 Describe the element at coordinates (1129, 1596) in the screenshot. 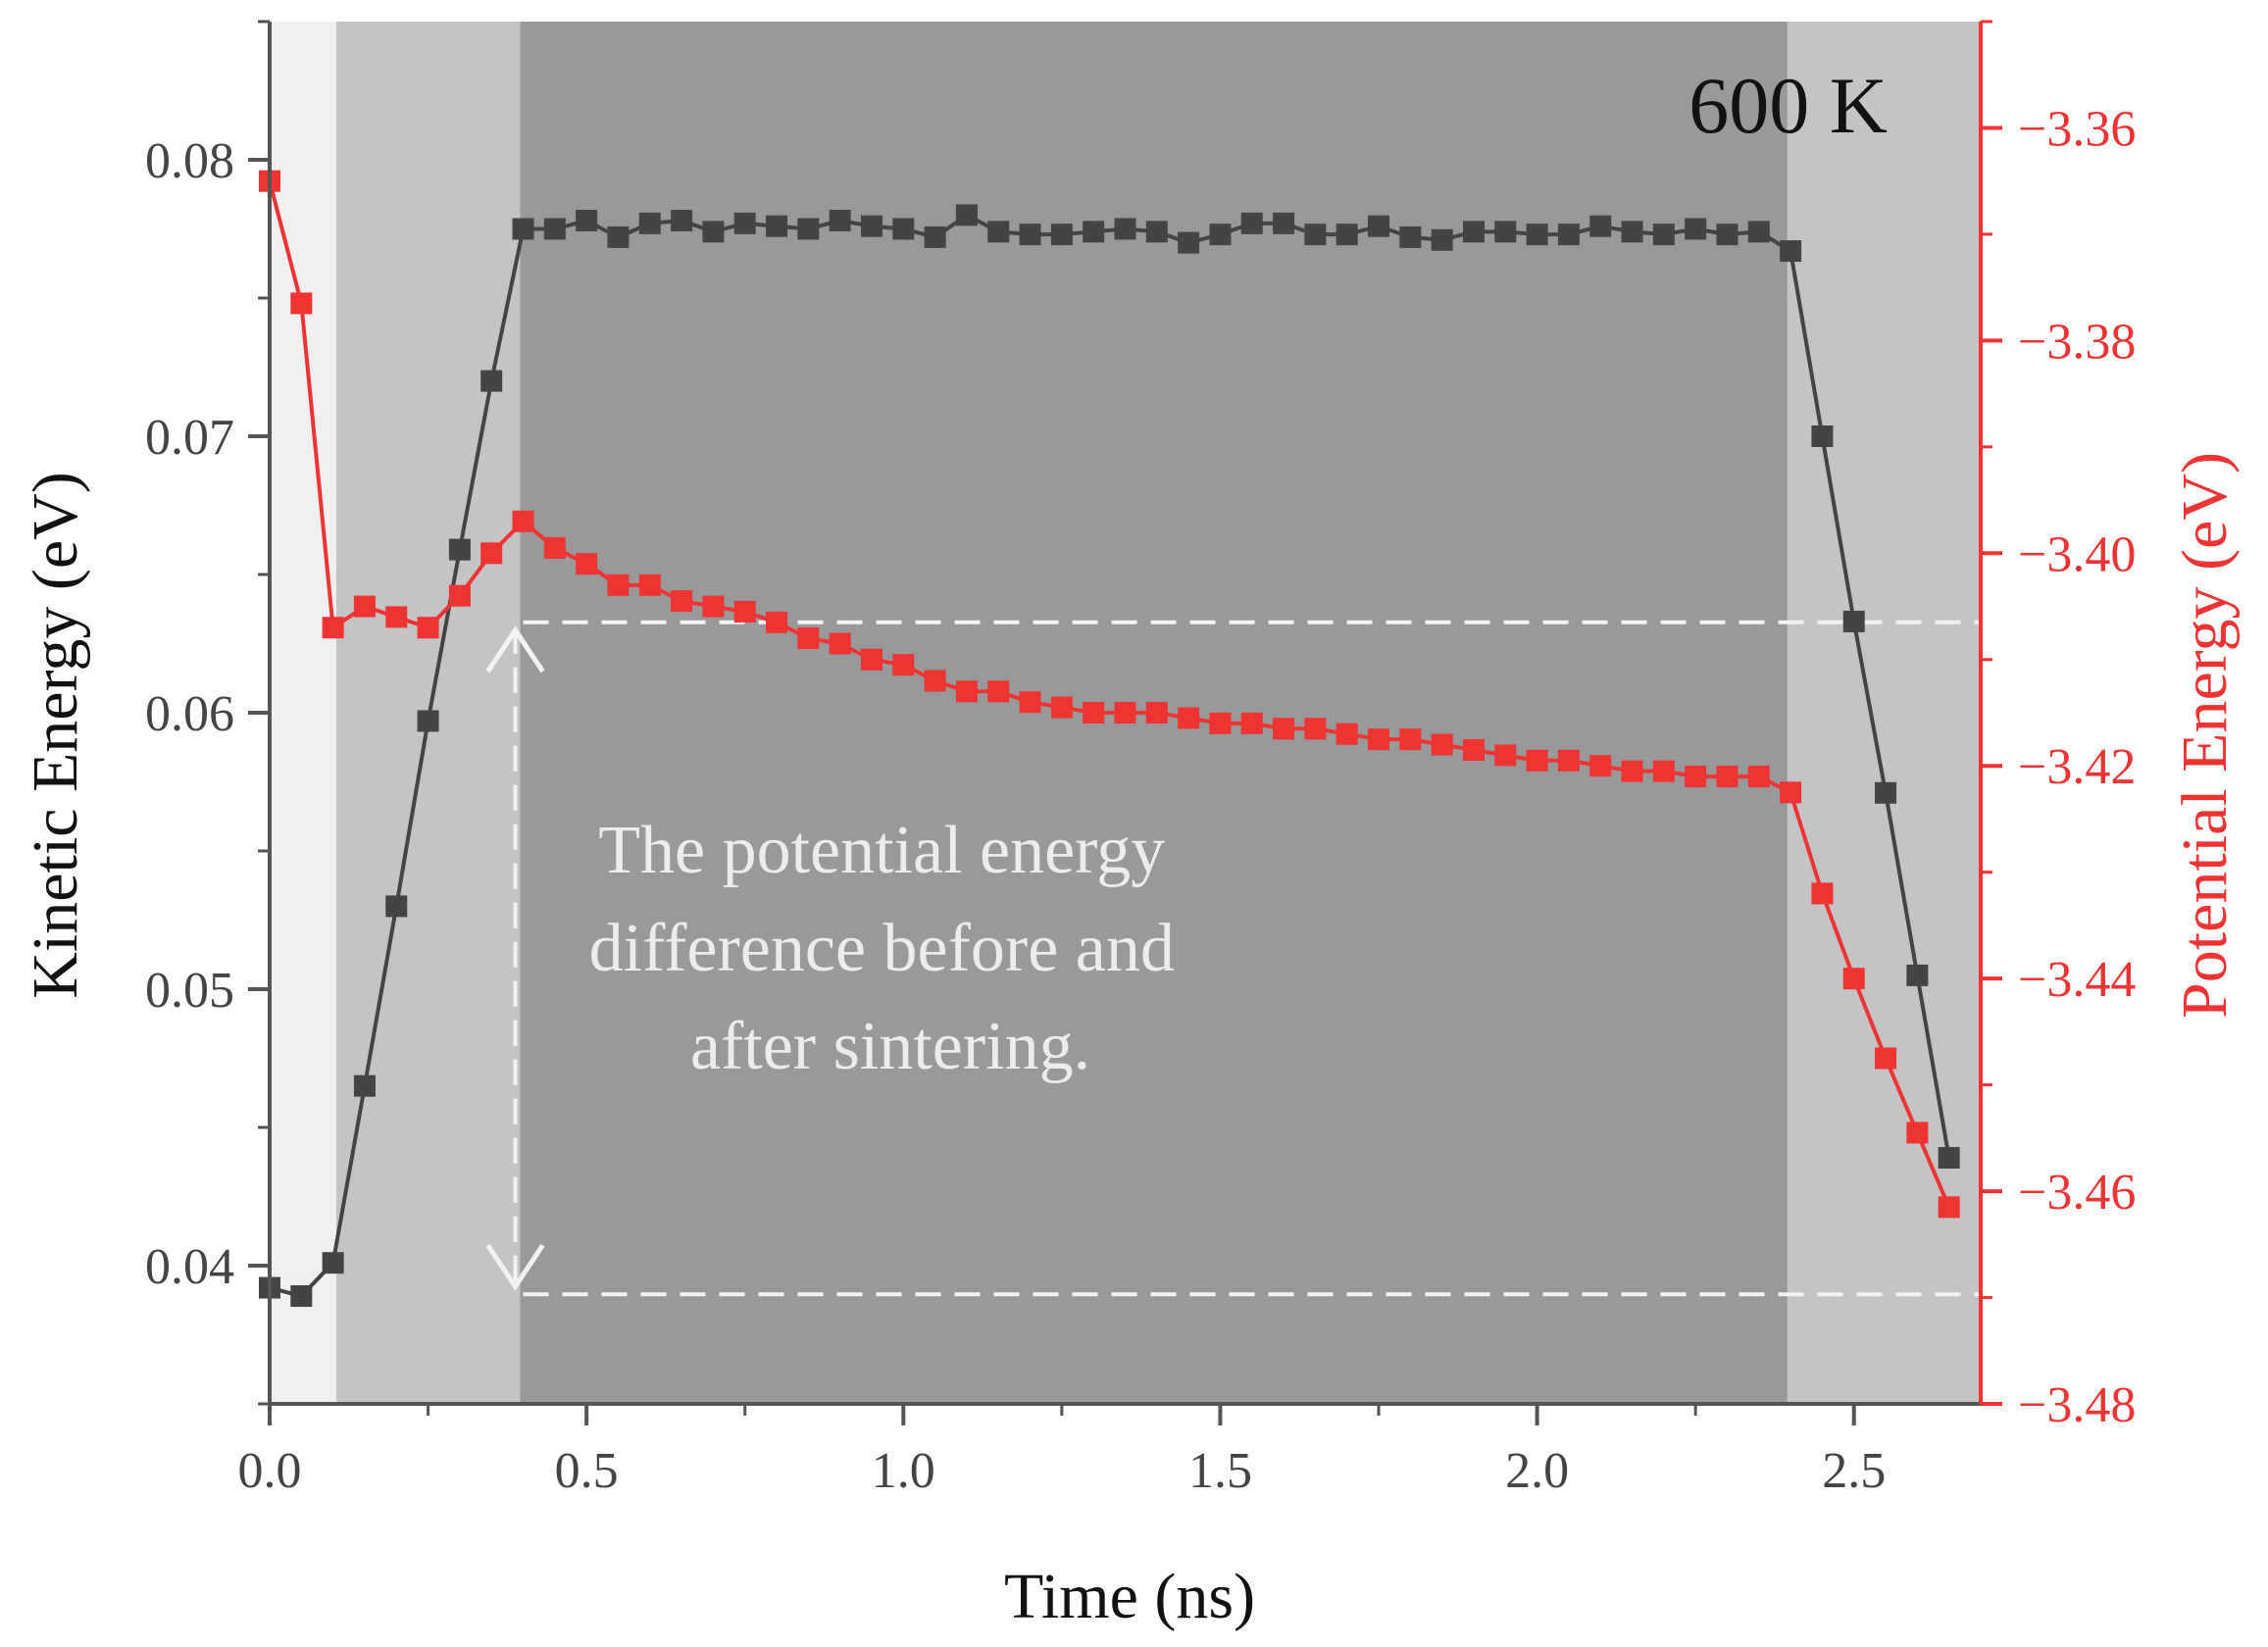

I see `x-axis-label: Time (ns)` at that location.